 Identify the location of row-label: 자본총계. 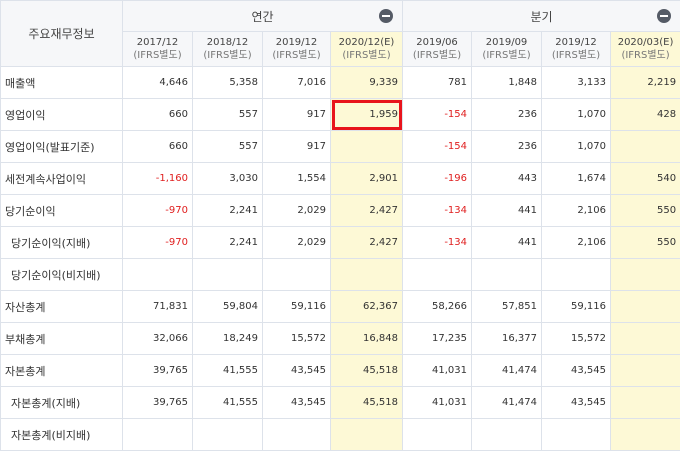
(62, 371).